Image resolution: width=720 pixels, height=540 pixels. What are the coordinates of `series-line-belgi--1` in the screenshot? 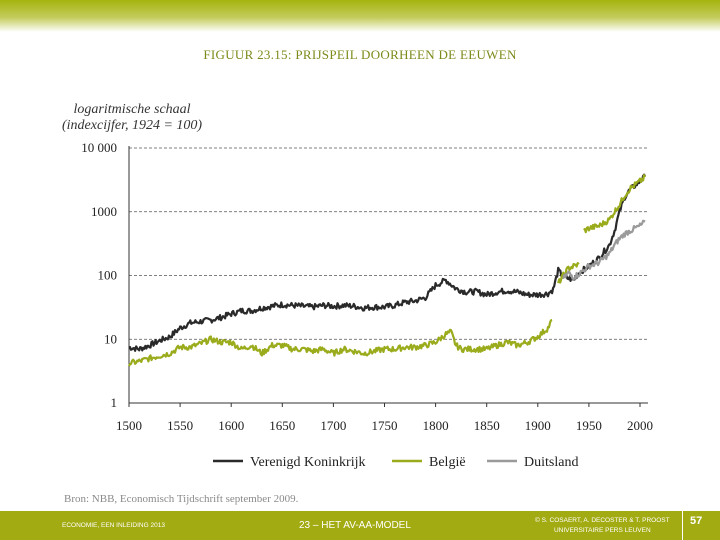 It's located at (340, 343).